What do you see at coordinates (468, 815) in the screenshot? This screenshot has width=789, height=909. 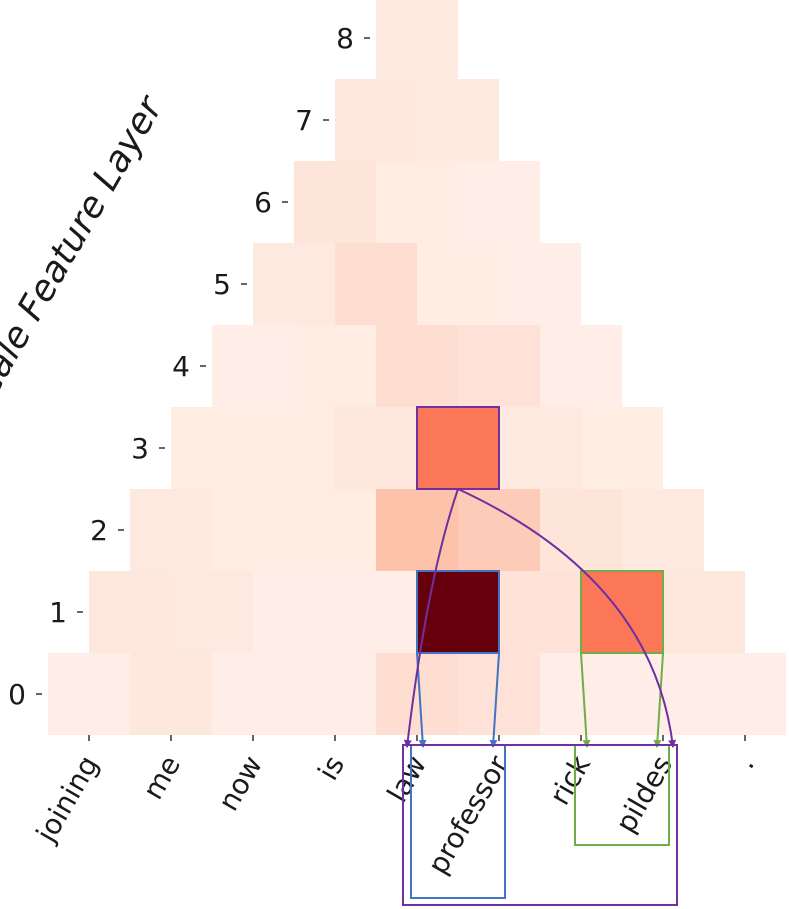 I see `x-tick-label: professor` at bounding box center [468, 815].